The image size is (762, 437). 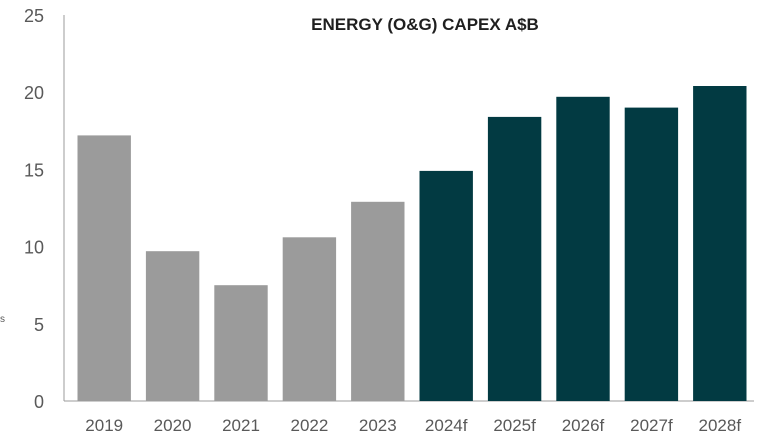 I want to click on x-tick-label: 2027f, so click(x=651, y=425).